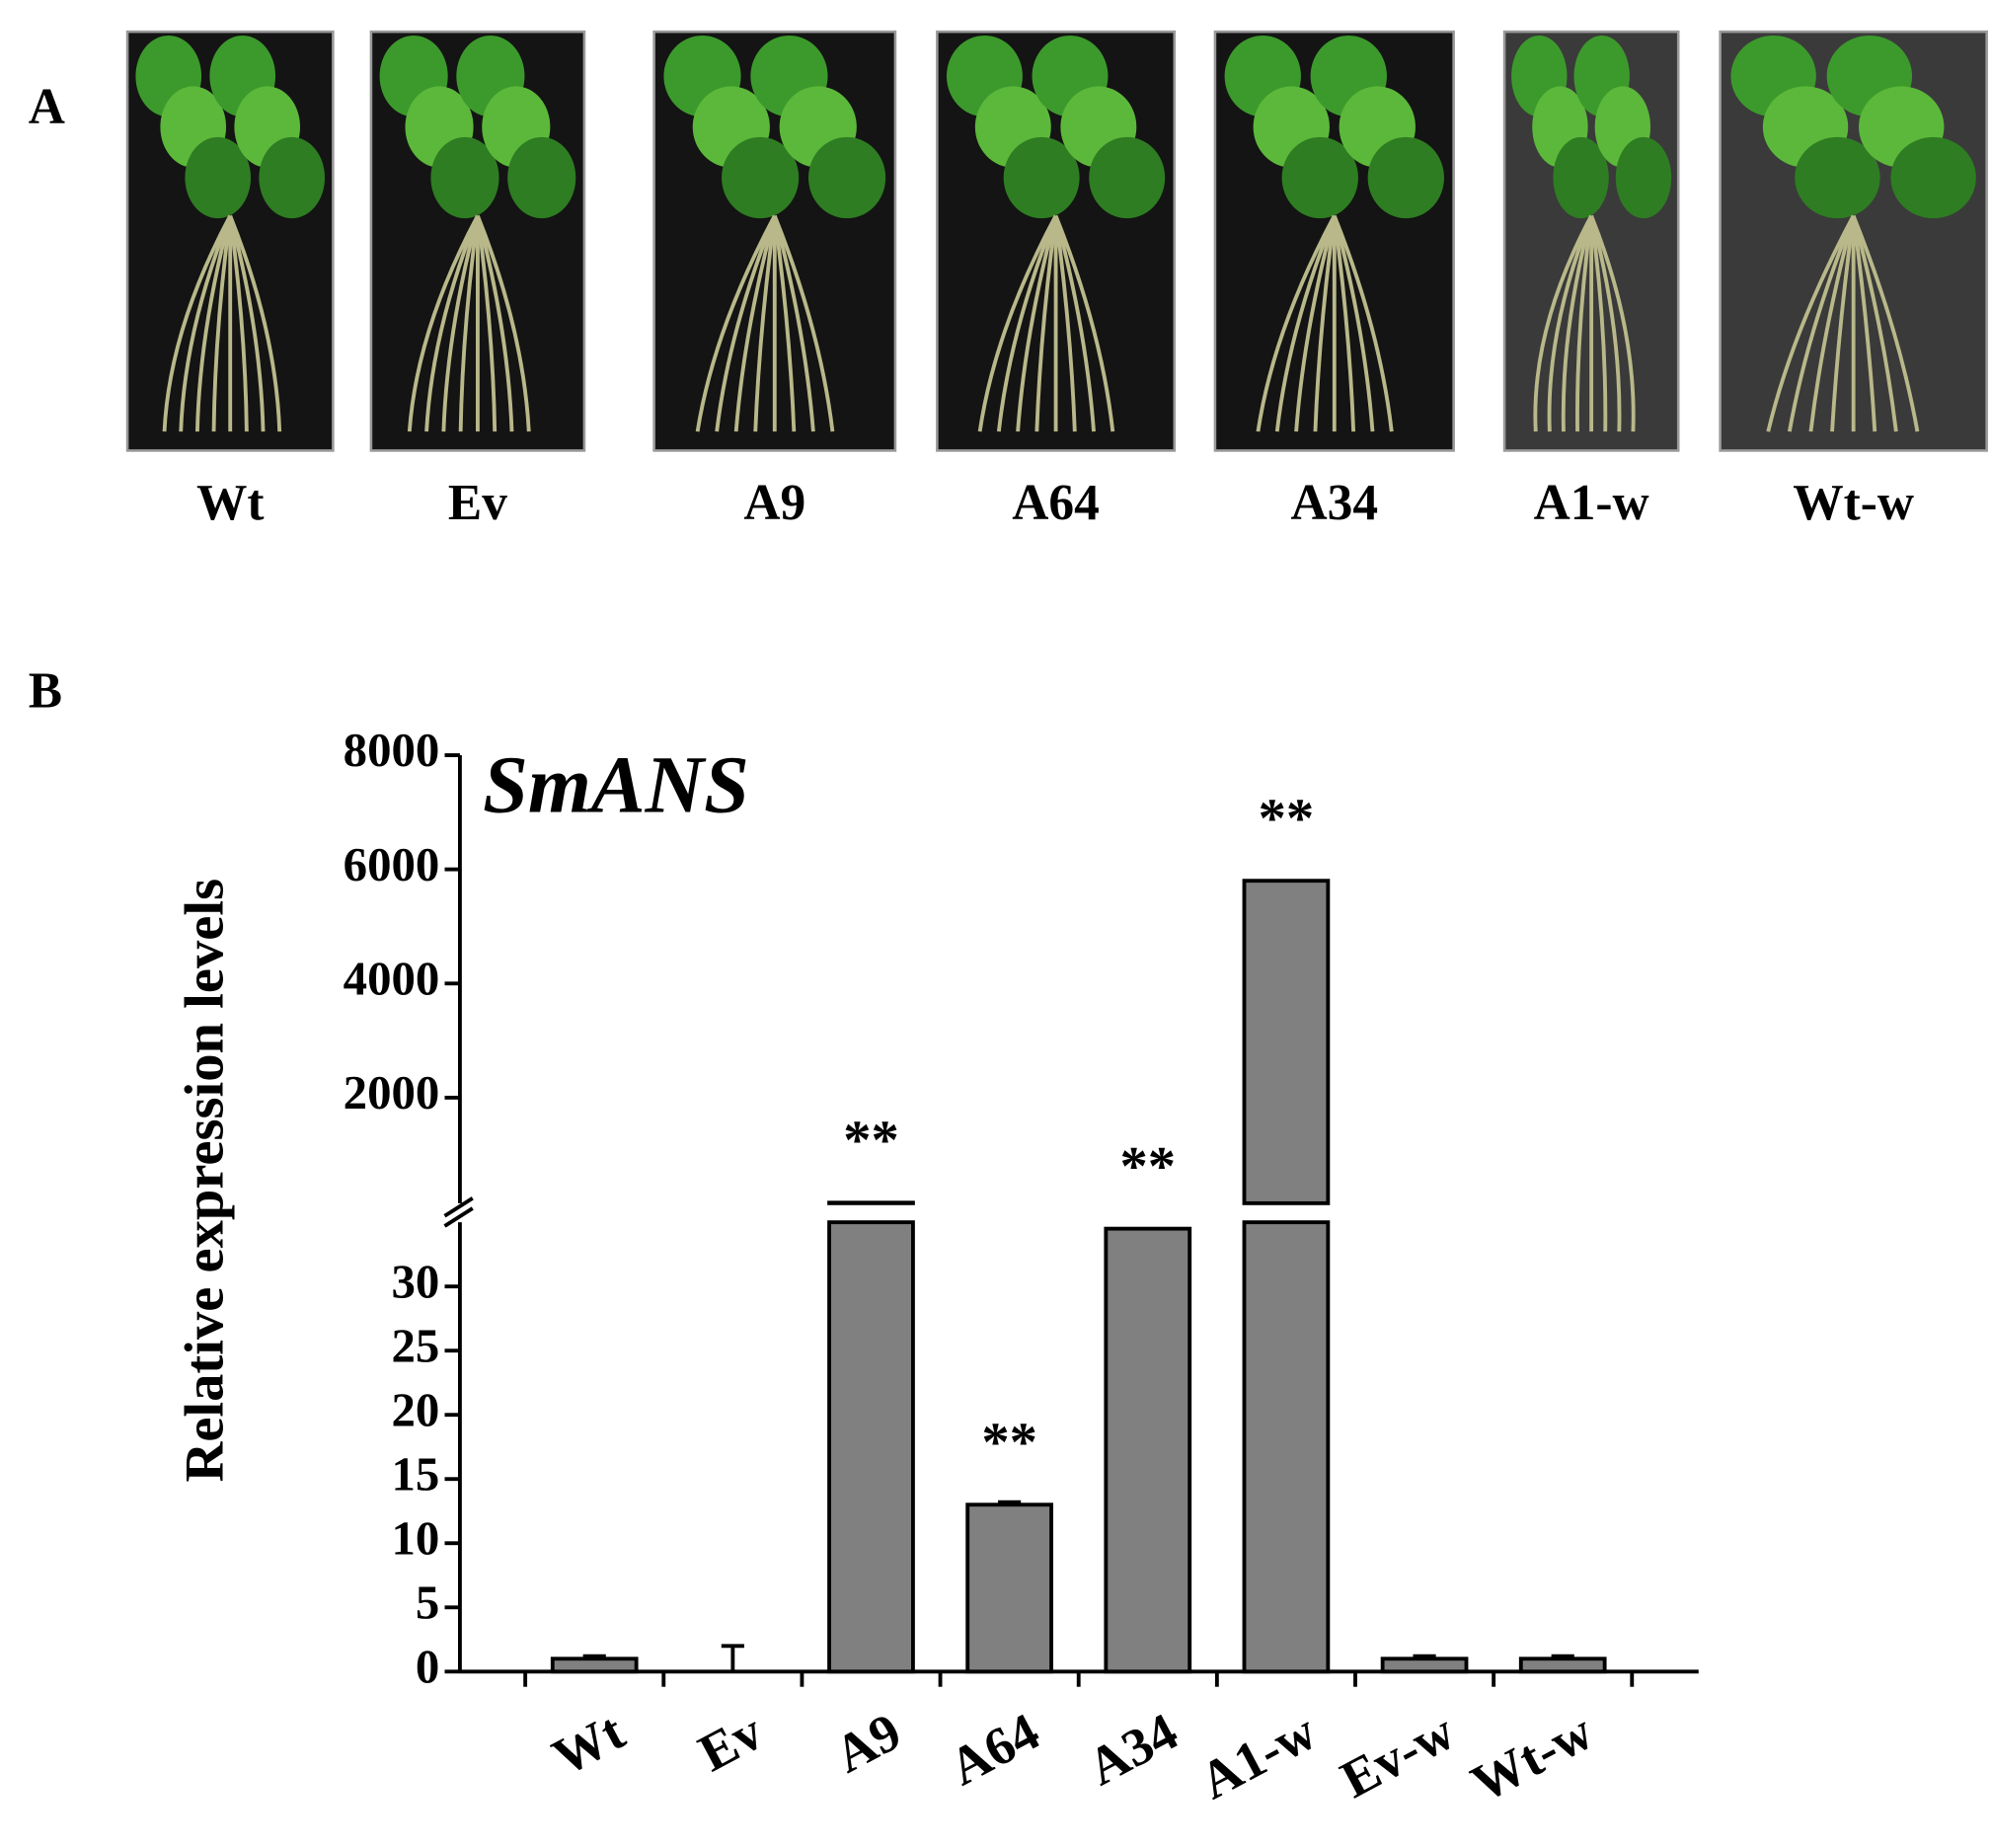  What do you see at coordinates (1398, 1756) in the screenshot?
I see `x-tick-label: Ev-w` at bounding box center [1398, 1756].